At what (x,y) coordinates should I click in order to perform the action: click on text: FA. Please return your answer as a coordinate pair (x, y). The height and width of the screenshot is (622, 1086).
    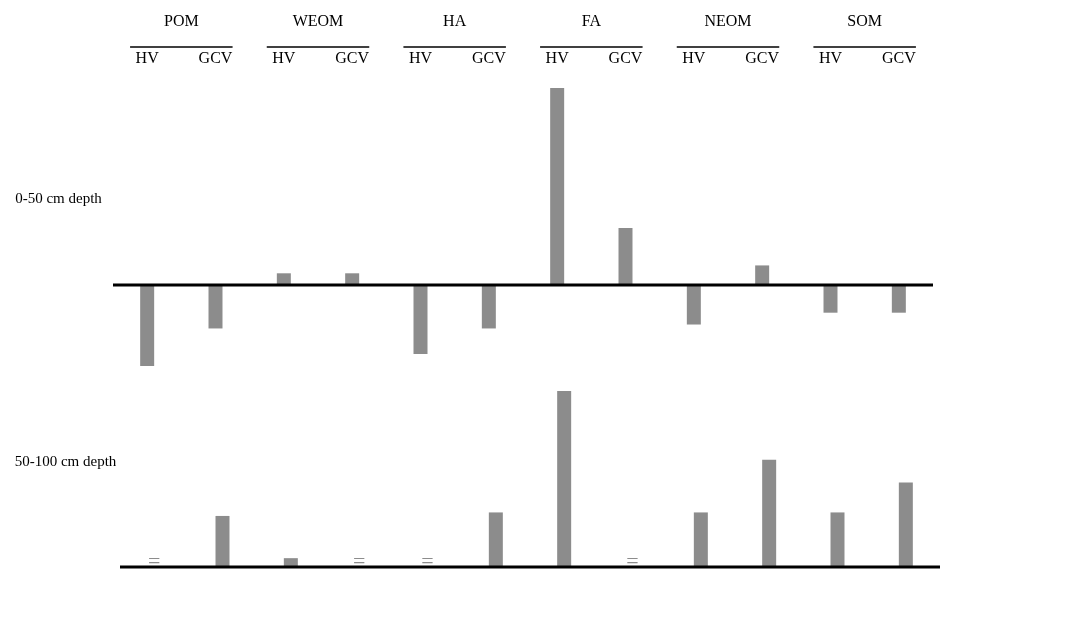
    Looking at the image, I should click on (591, 20).